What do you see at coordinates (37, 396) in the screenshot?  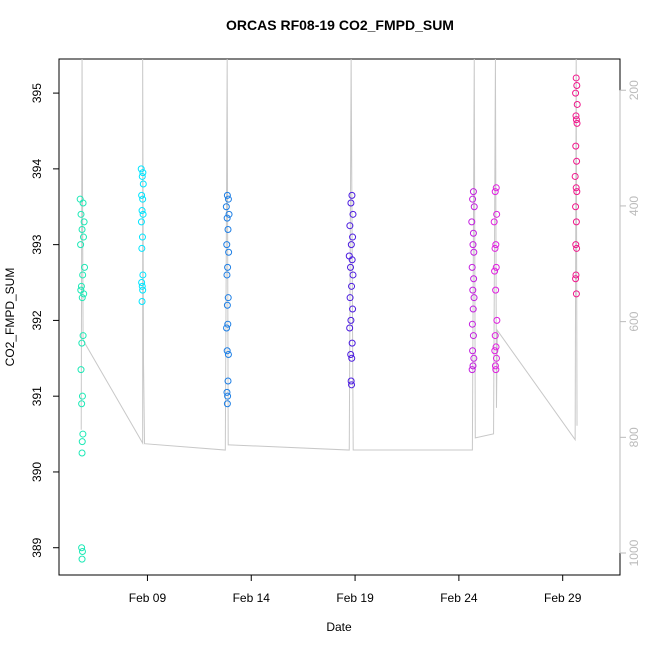 I see `y-tick-label: 391` at bounding box center [37, 396].